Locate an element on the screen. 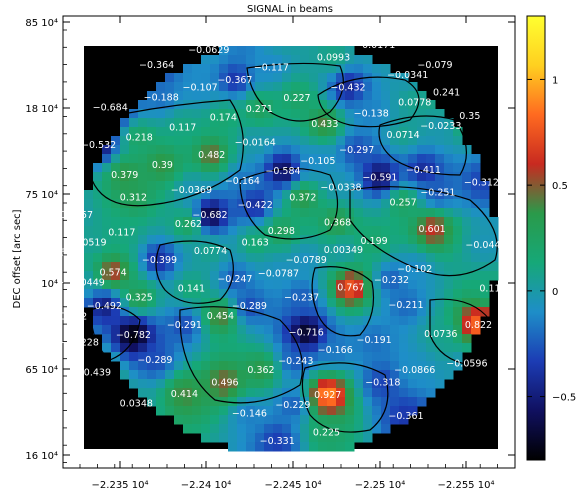 The width and height of the screenshot is (580, 500). cell-value-label: 0.174 is located at coordinates (223, 118).